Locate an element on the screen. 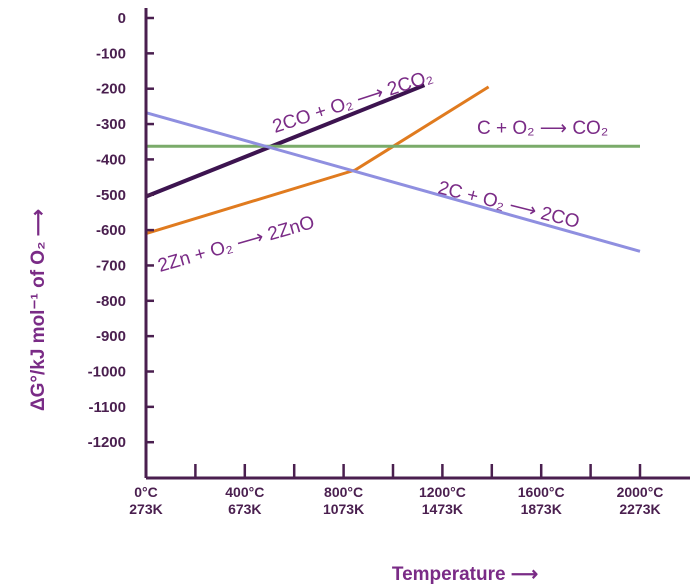  x-tick-label-celsius: 2000°C is located at coordinates (640, 492).